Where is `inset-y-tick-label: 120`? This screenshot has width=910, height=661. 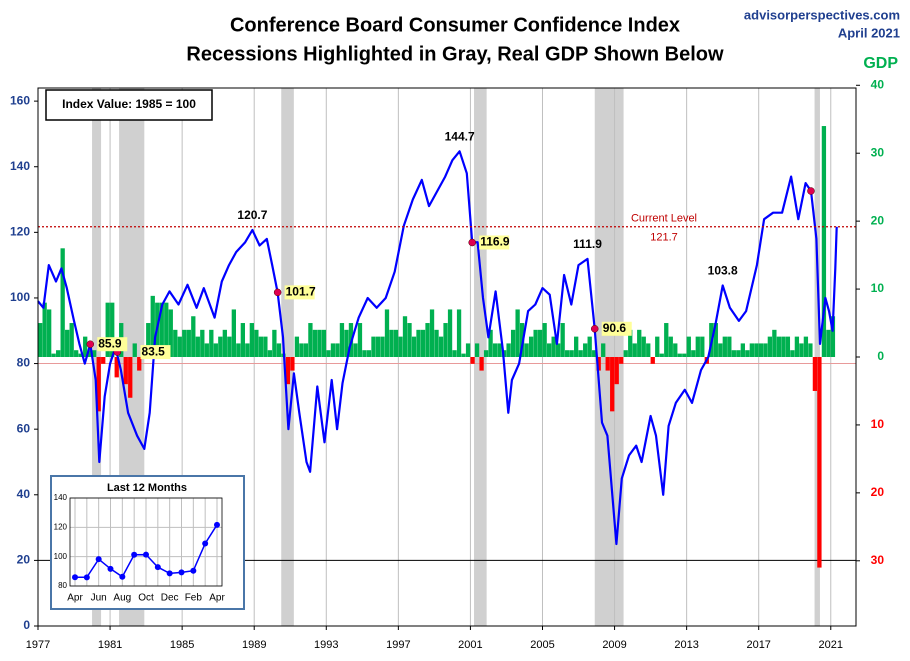
inset-y-tick-label: 120 is located at coordinates (61, 526).